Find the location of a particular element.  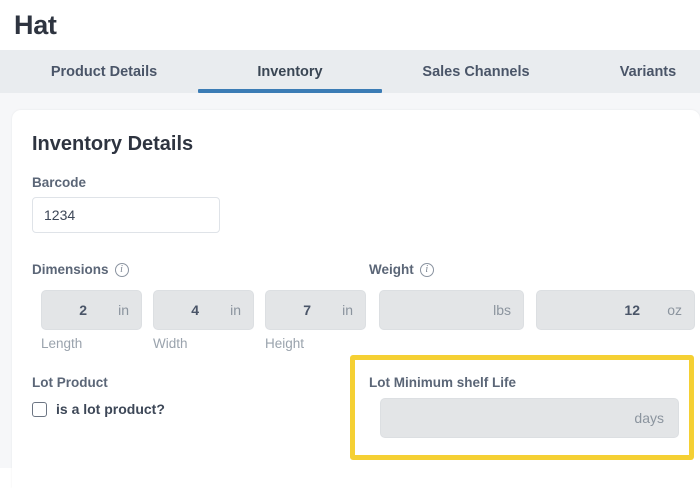

tab-label: Sales Channels is located at coordinates (476, 71).